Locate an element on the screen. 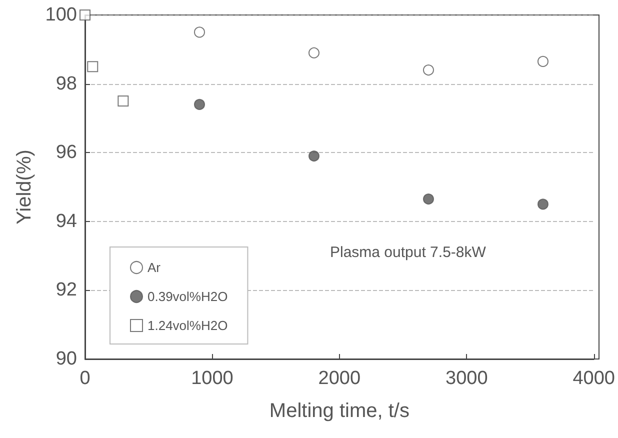 This screenshot has height=438, width=618. x-tick-label: 2000 is located at coordinates (339, 378).